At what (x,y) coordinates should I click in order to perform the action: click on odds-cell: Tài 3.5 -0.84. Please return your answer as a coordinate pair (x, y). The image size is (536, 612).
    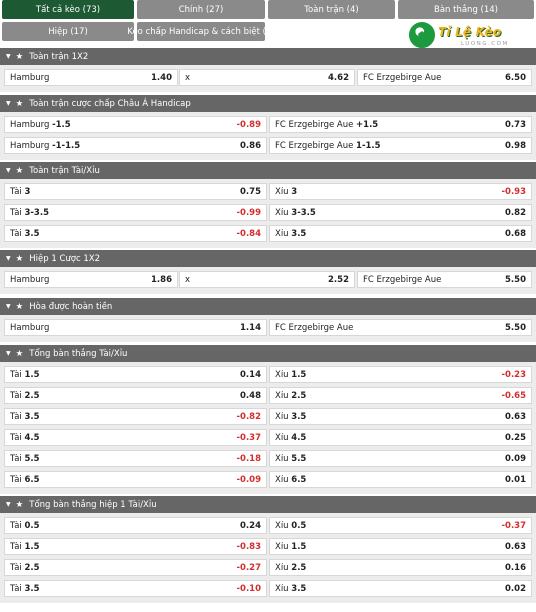
    Looking at the image, I should click on (135, 233).